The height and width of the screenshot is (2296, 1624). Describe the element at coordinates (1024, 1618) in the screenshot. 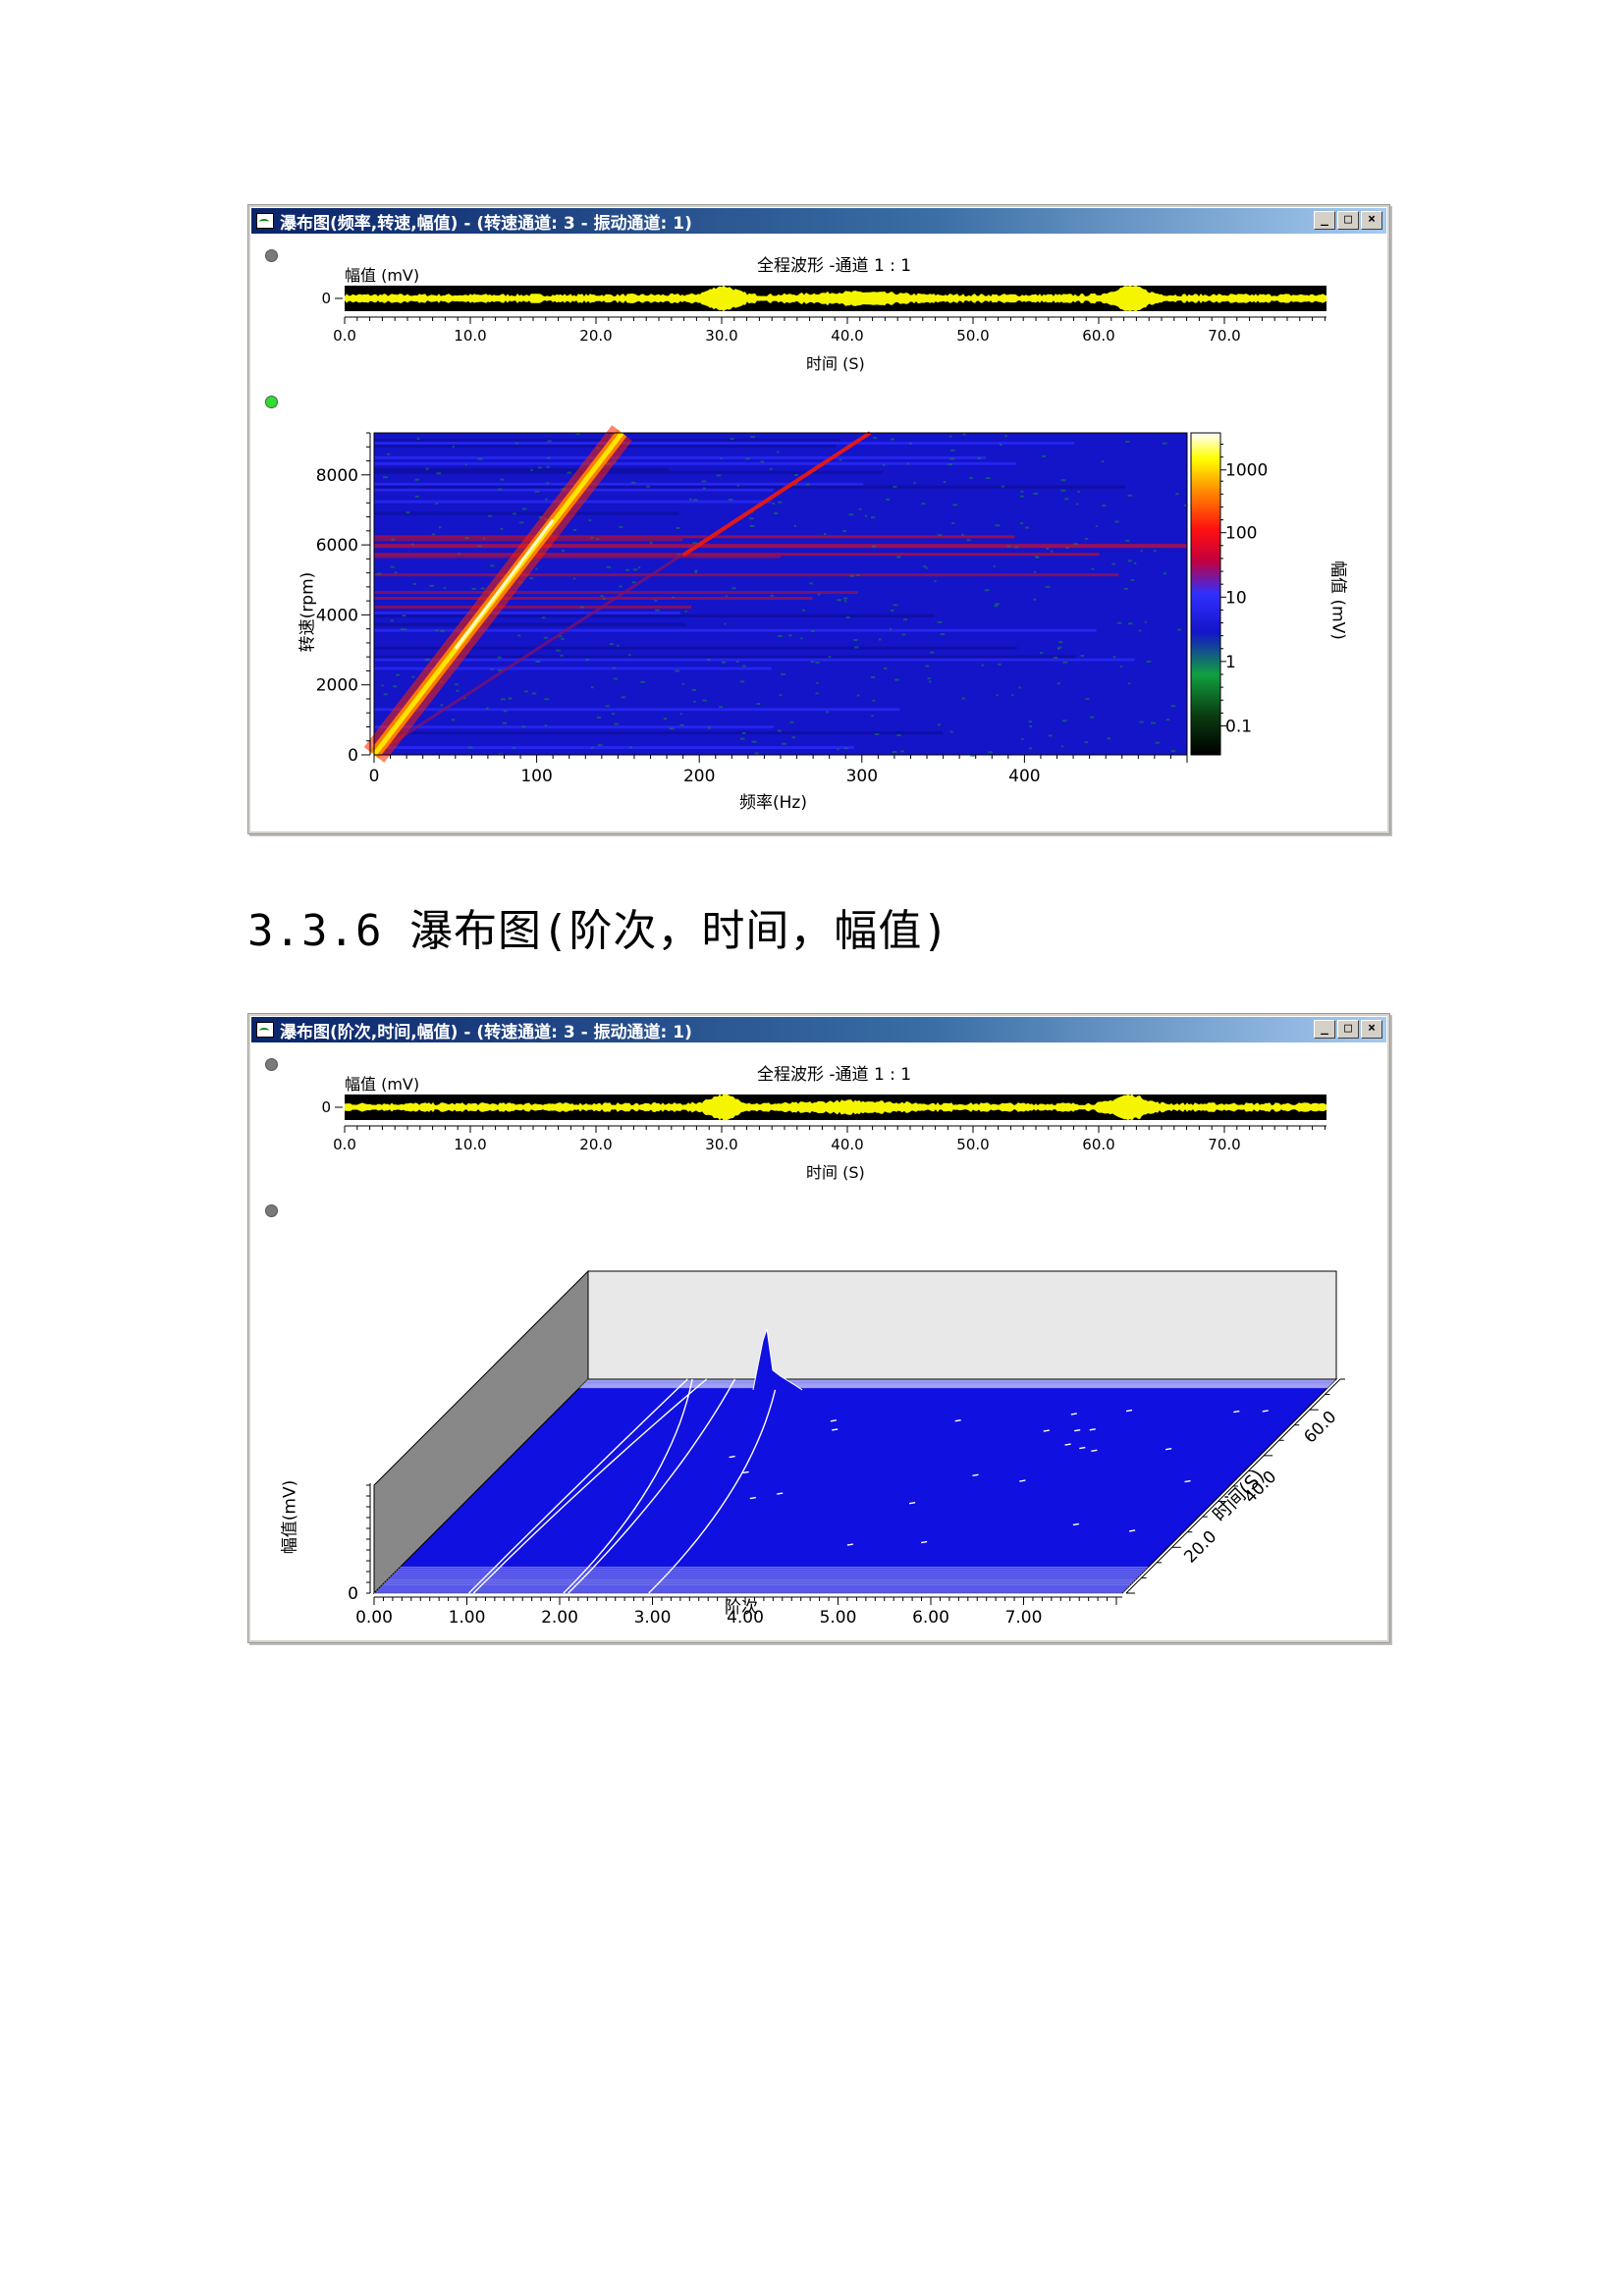

I see `plot3d-xtick-label: 7.00` at that location.